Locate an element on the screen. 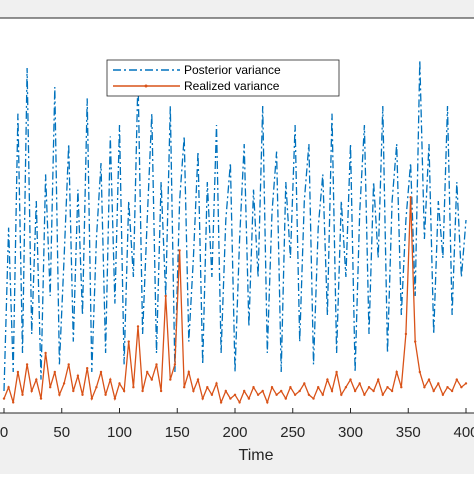 The height and width of the screenshot is (479, 474). x-tick-label: 350 is located at coordinates (408, 432).